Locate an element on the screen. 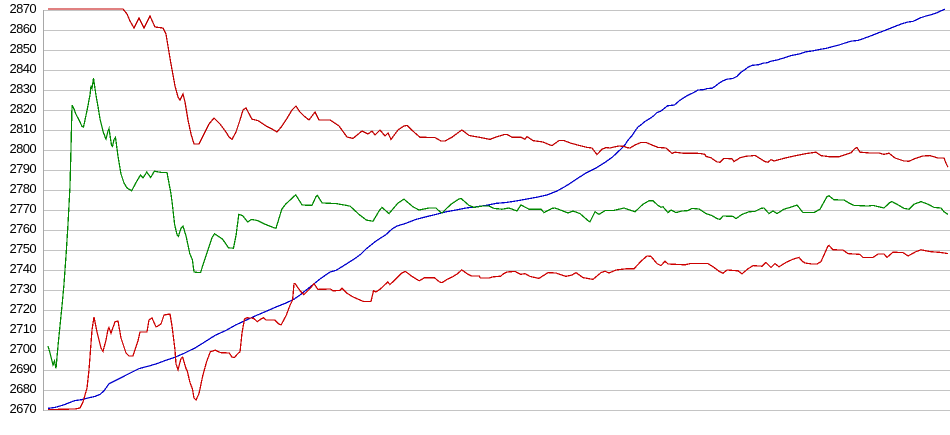 The width and height of the screenshot is (950, 435). svg-text: 2860 is located at coordinates (22, 28).